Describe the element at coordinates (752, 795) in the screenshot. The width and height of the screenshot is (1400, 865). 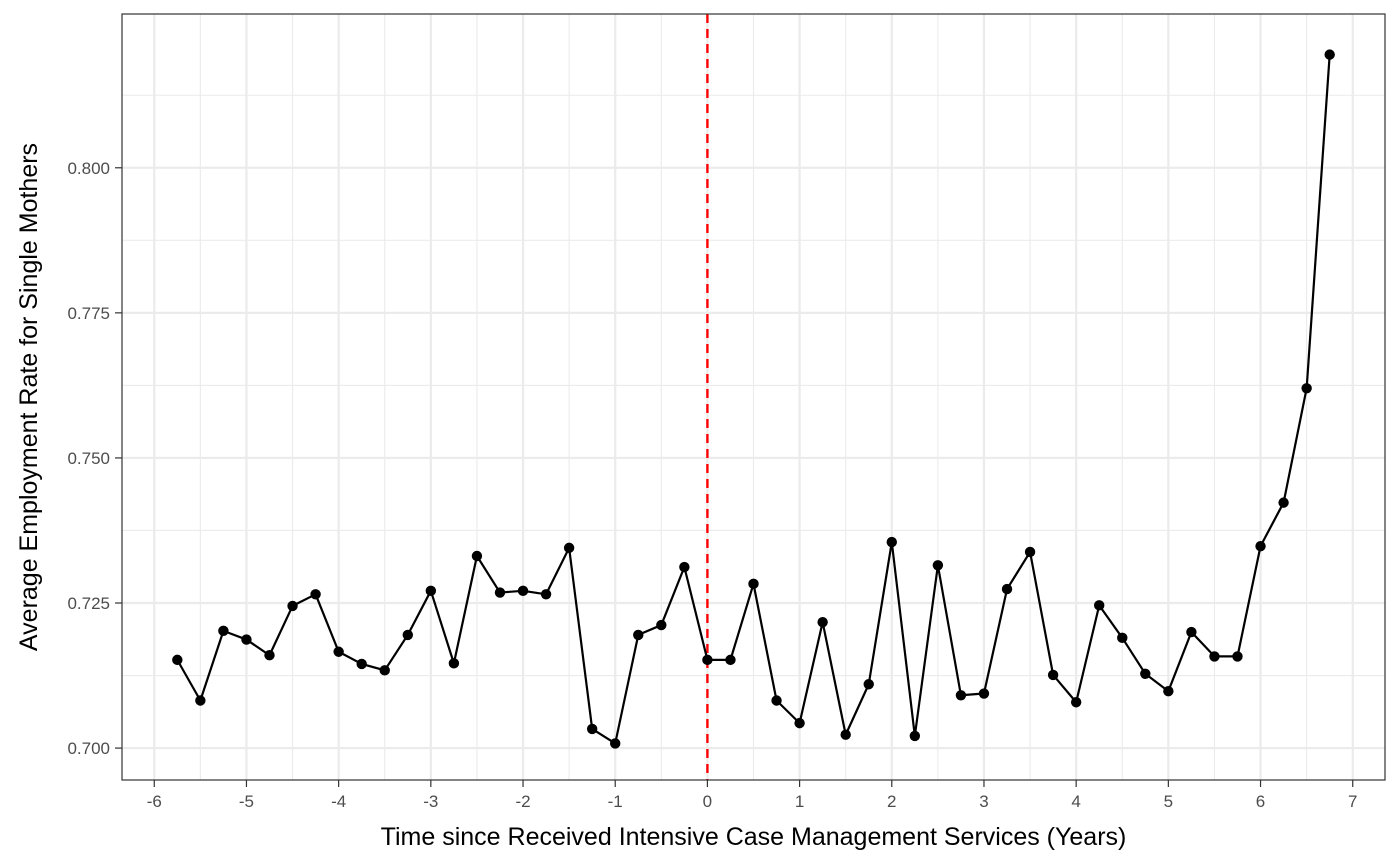
I see `x-axis-ticks: -6 -5 -4 -3 -2 -1 0 1 2 3 4 5 6 7` at that location.